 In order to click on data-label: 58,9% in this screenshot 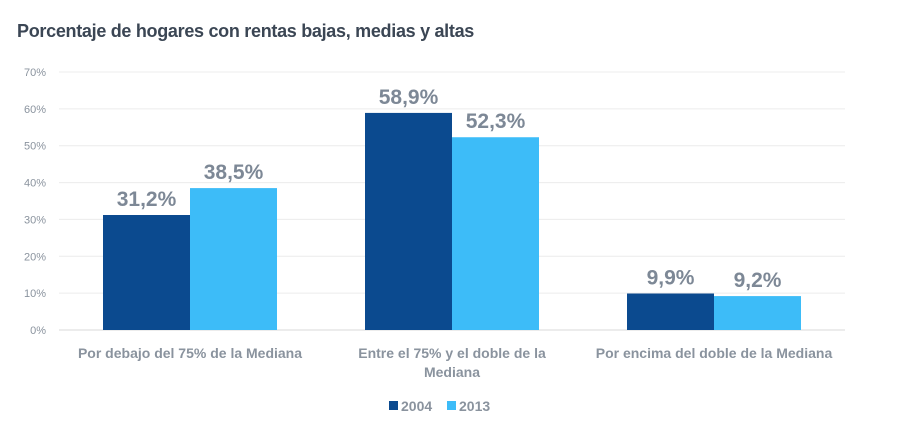, I will do `click(409, 97)`.